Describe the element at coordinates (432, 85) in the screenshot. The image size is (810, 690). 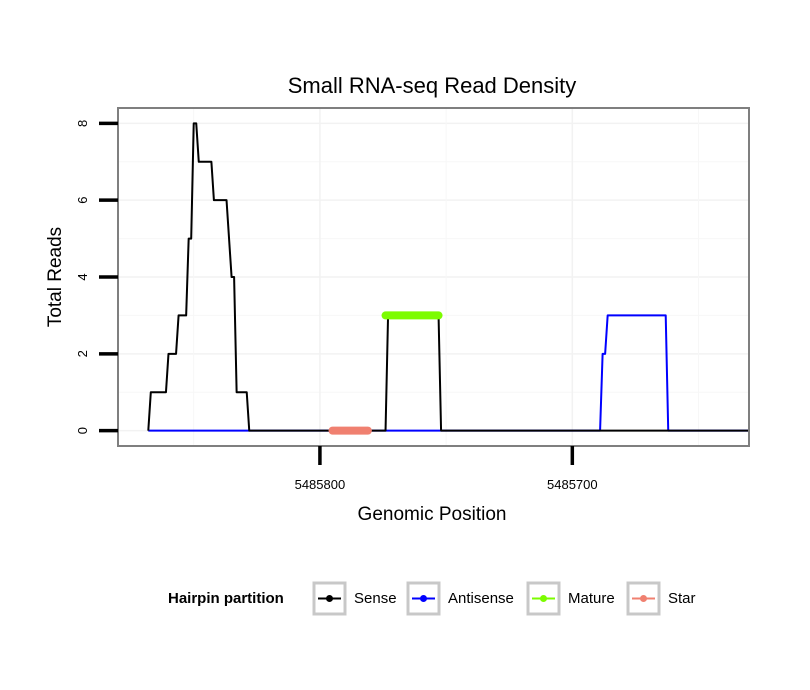
I see `chart-title: Small RNA-seq Read Density` at that location.